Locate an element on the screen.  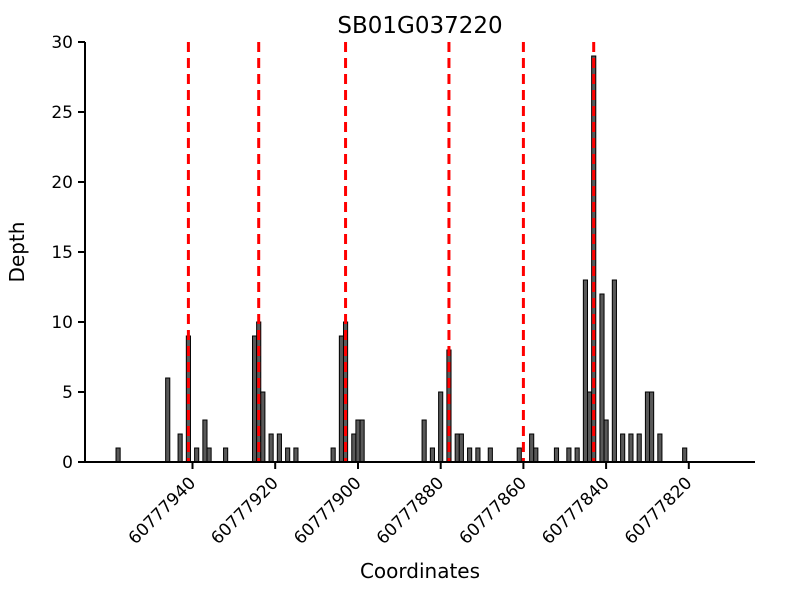
x-axis-label: Coordinates is located at coordinates (420, 571).